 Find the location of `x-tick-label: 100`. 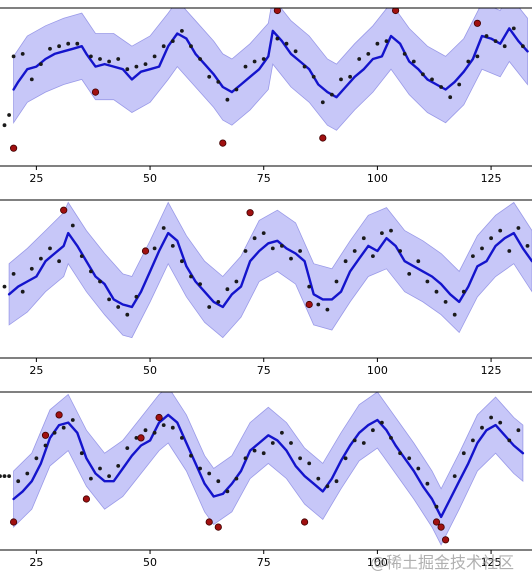

x-tick-label: 100 is located at coordinates (377, 178).